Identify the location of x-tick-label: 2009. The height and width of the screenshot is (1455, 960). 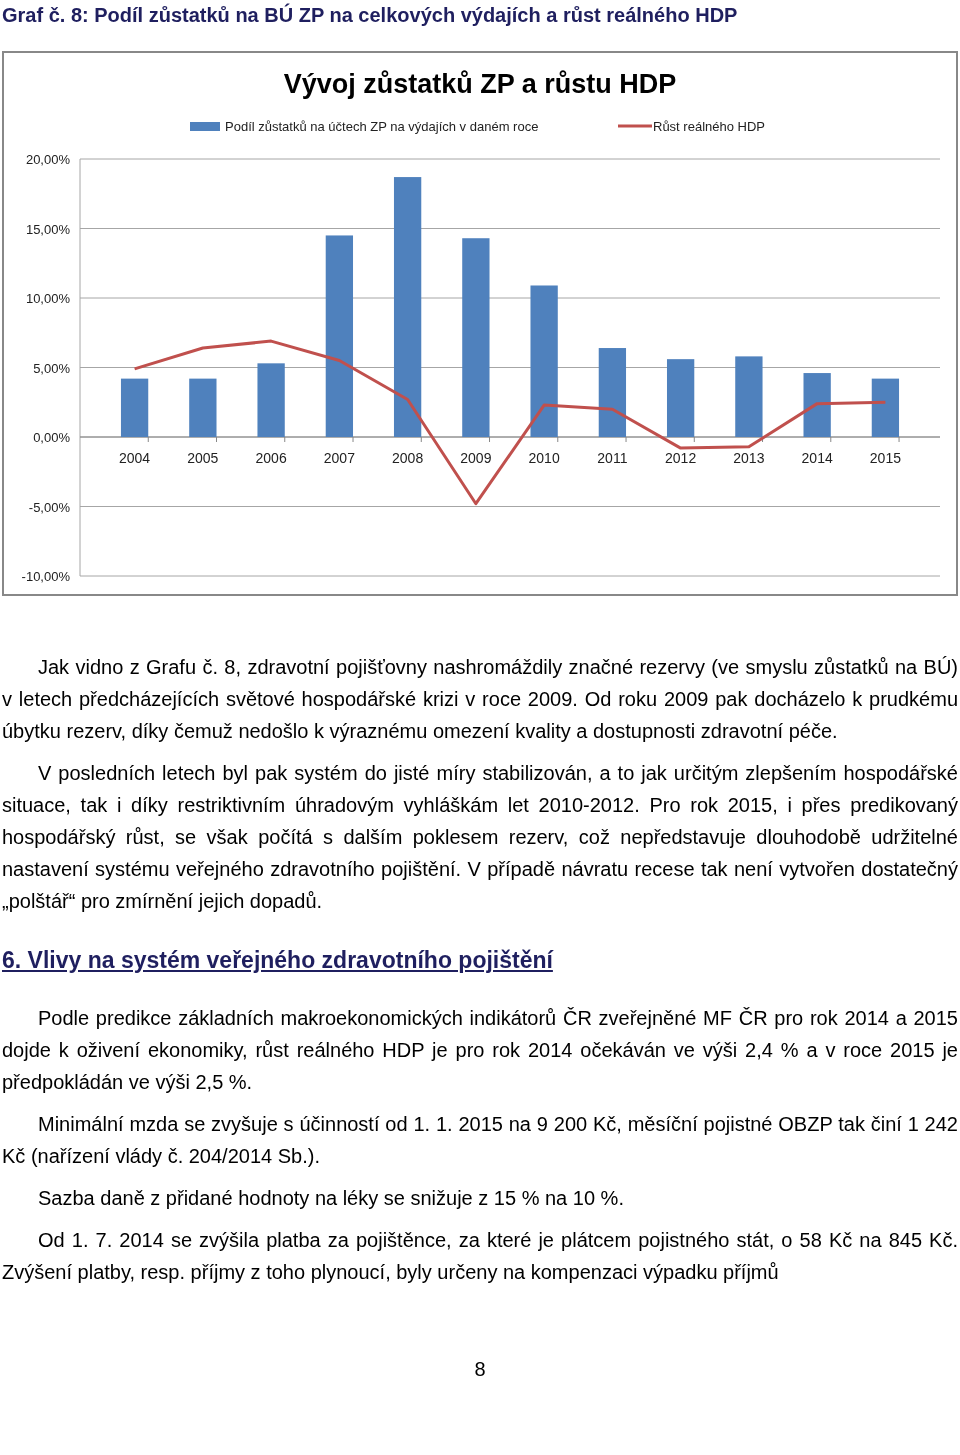
(476, 458).